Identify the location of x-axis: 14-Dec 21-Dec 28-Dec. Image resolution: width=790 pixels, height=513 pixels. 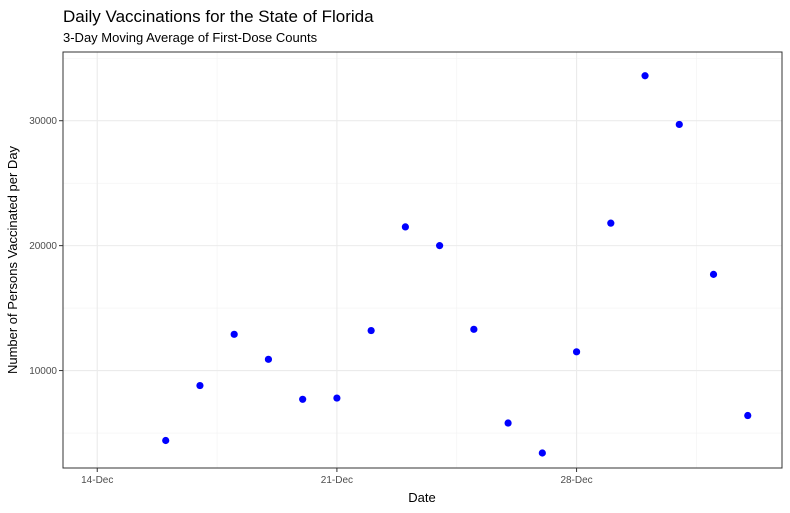
(337, 477).